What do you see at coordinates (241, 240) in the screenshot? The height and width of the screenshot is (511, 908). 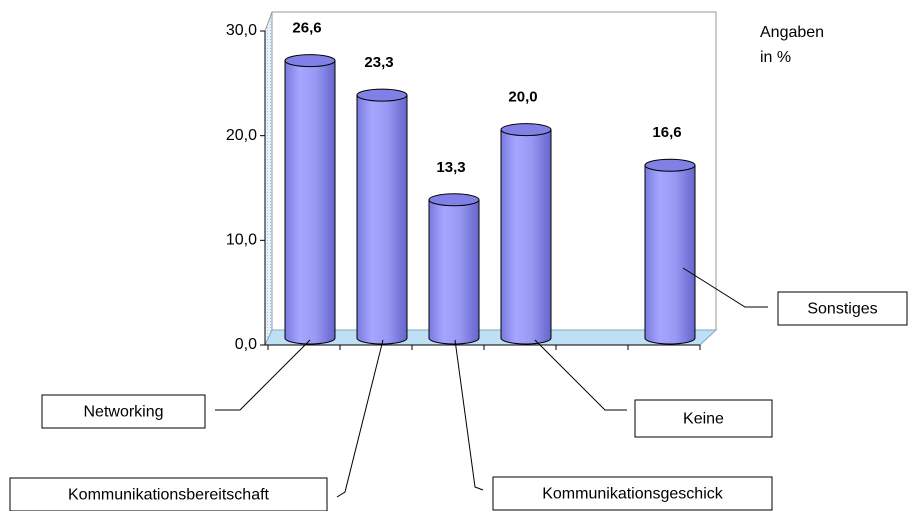 I see `y-tick-label: 10,0` at bounding box center [241, 240].